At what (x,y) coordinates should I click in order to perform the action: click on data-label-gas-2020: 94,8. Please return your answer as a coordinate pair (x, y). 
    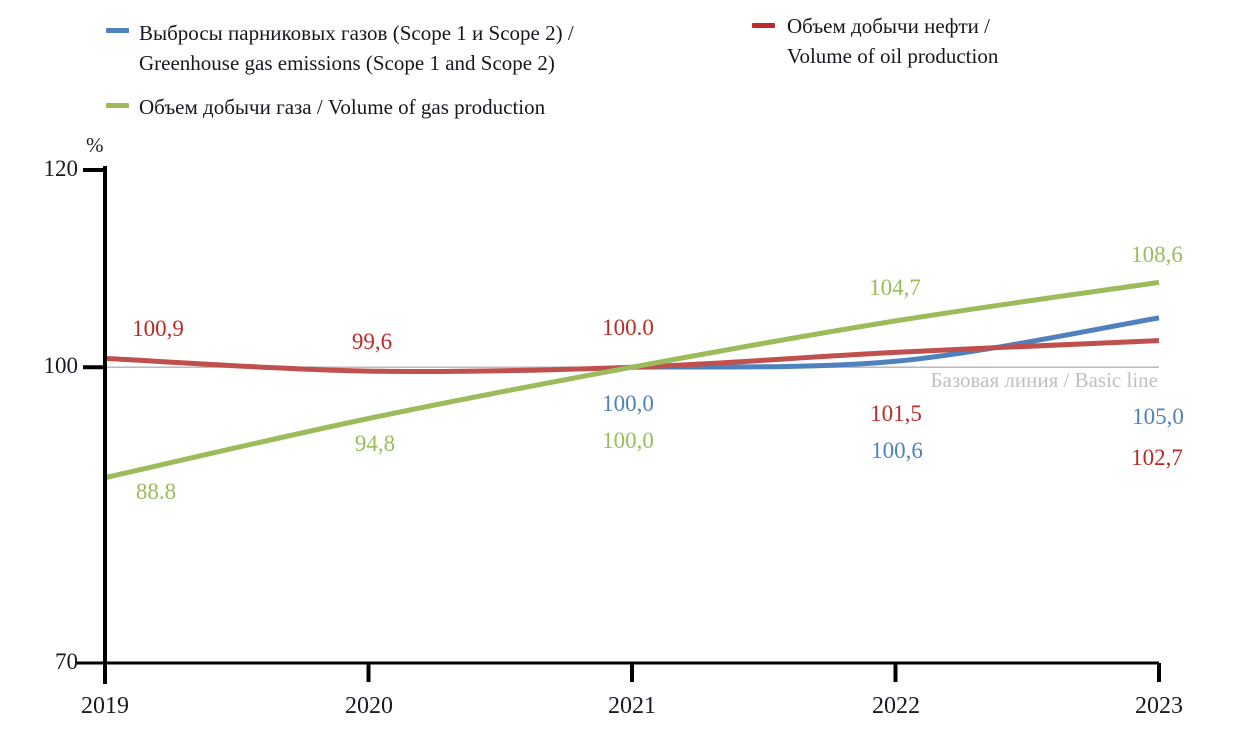
    Looking at the image, I should click on (375, 443).